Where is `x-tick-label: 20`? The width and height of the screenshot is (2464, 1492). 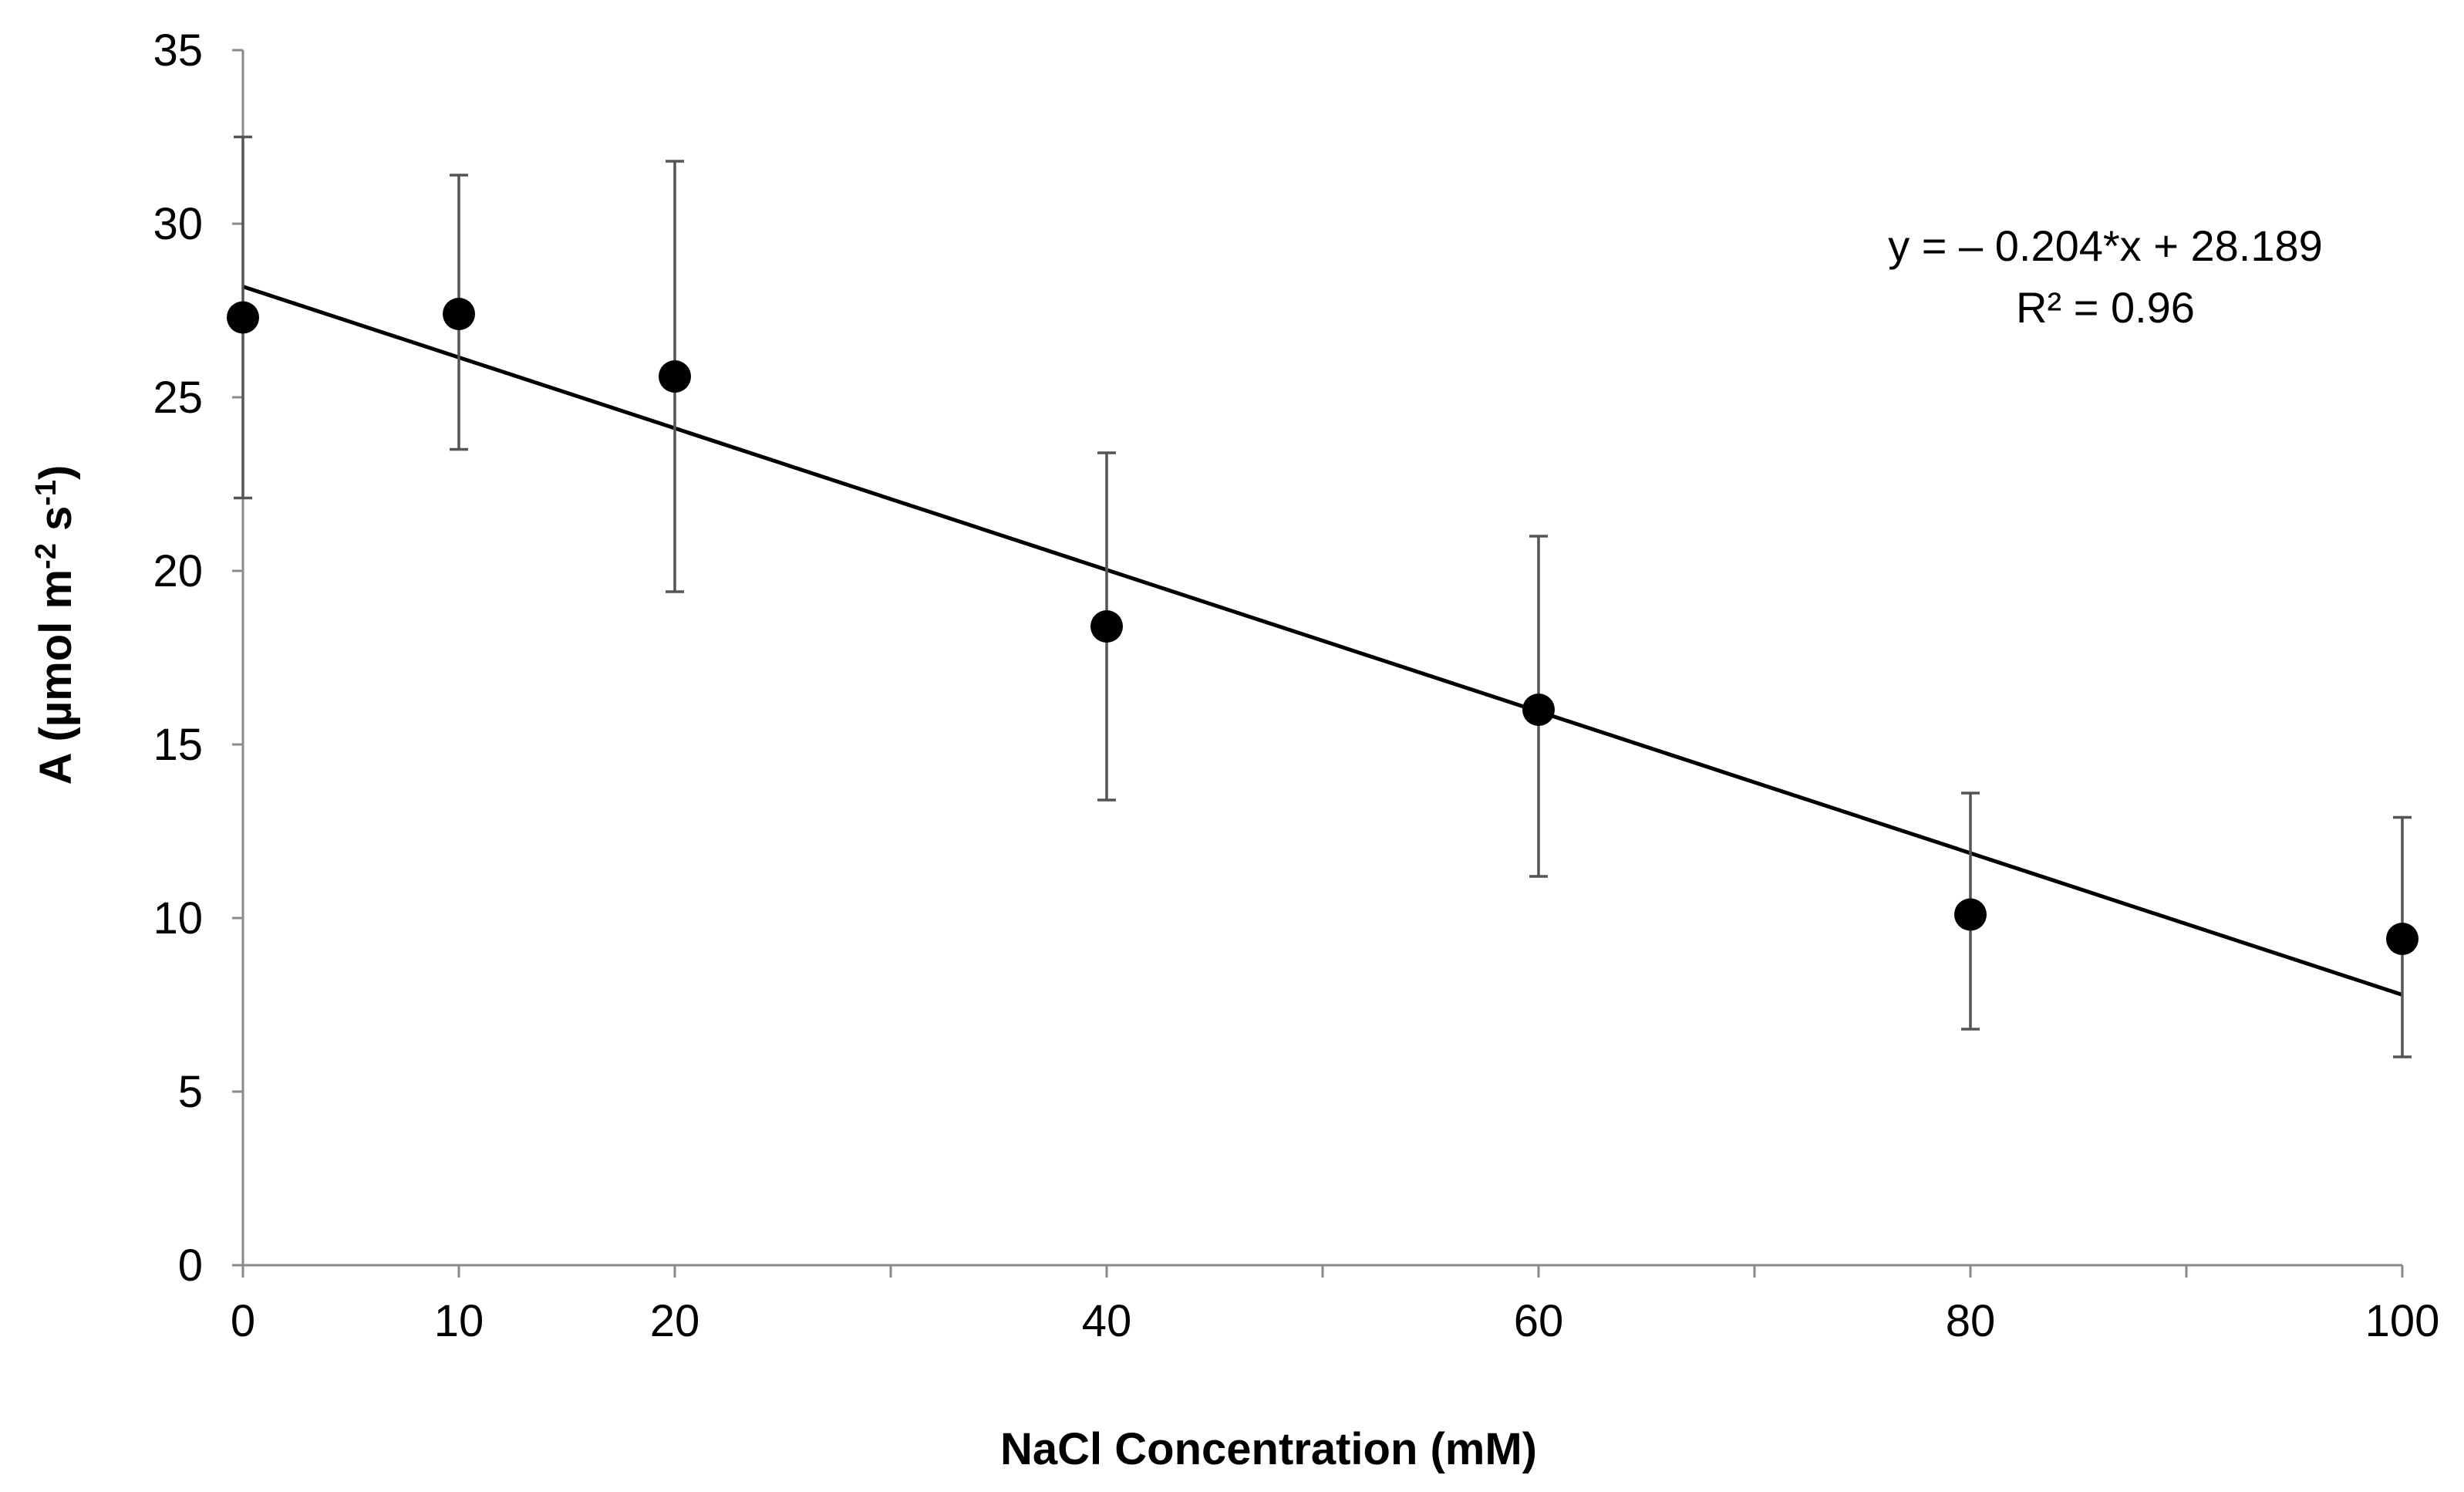 x-tick-label: 20 is located at coordinates (675, 1321).